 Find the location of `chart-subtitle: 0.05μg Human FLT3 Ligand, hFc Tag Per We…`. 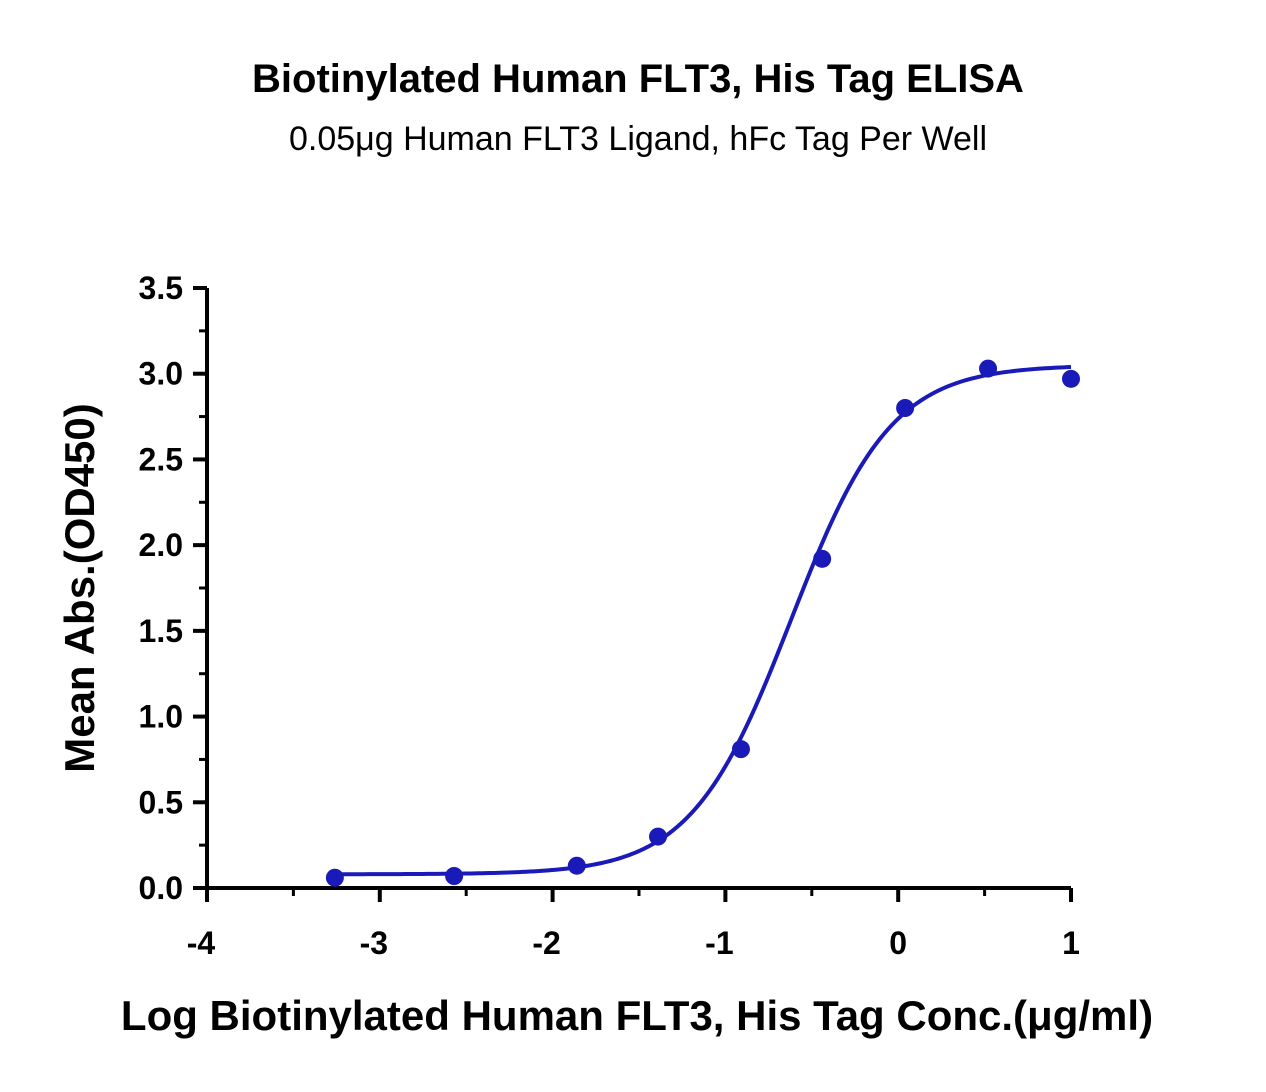

chart-subtitle: 0.05μg Human FLT3 Ligand, hFc Tag Per We… is located at coordinates (638, 139).